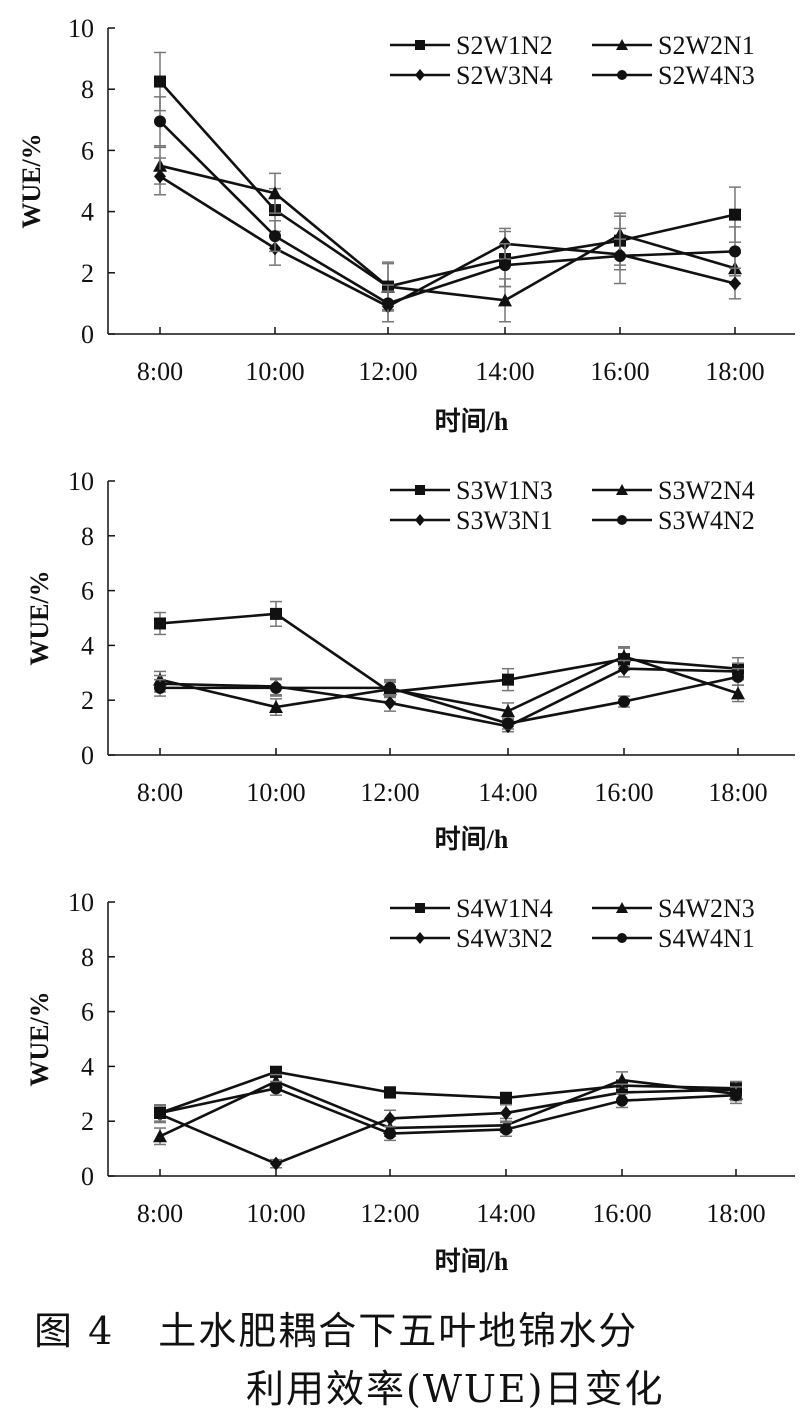 Image resolution: width=802 pixels, height=1424 pixels. I want to click on figure-caption-line-1: 图 4 土水肥耦合下五叶地锦水分, so click(418, 1327).